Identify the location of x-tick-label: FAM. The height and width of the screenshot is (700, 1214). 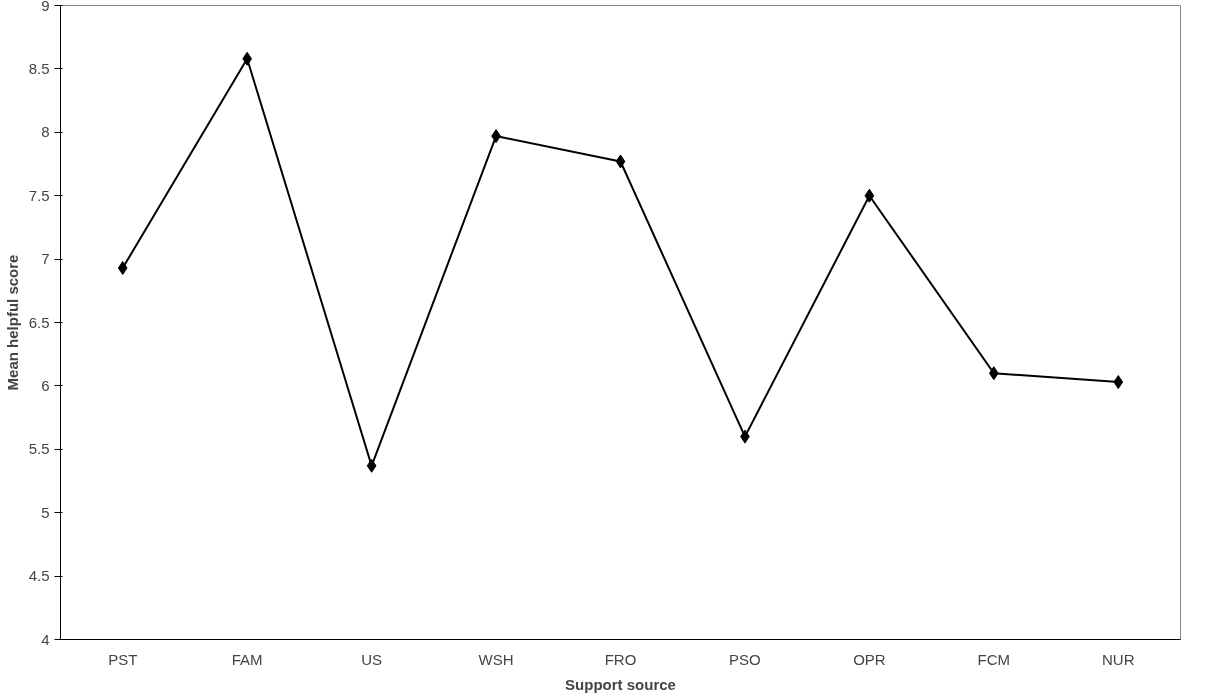
(247, 659).